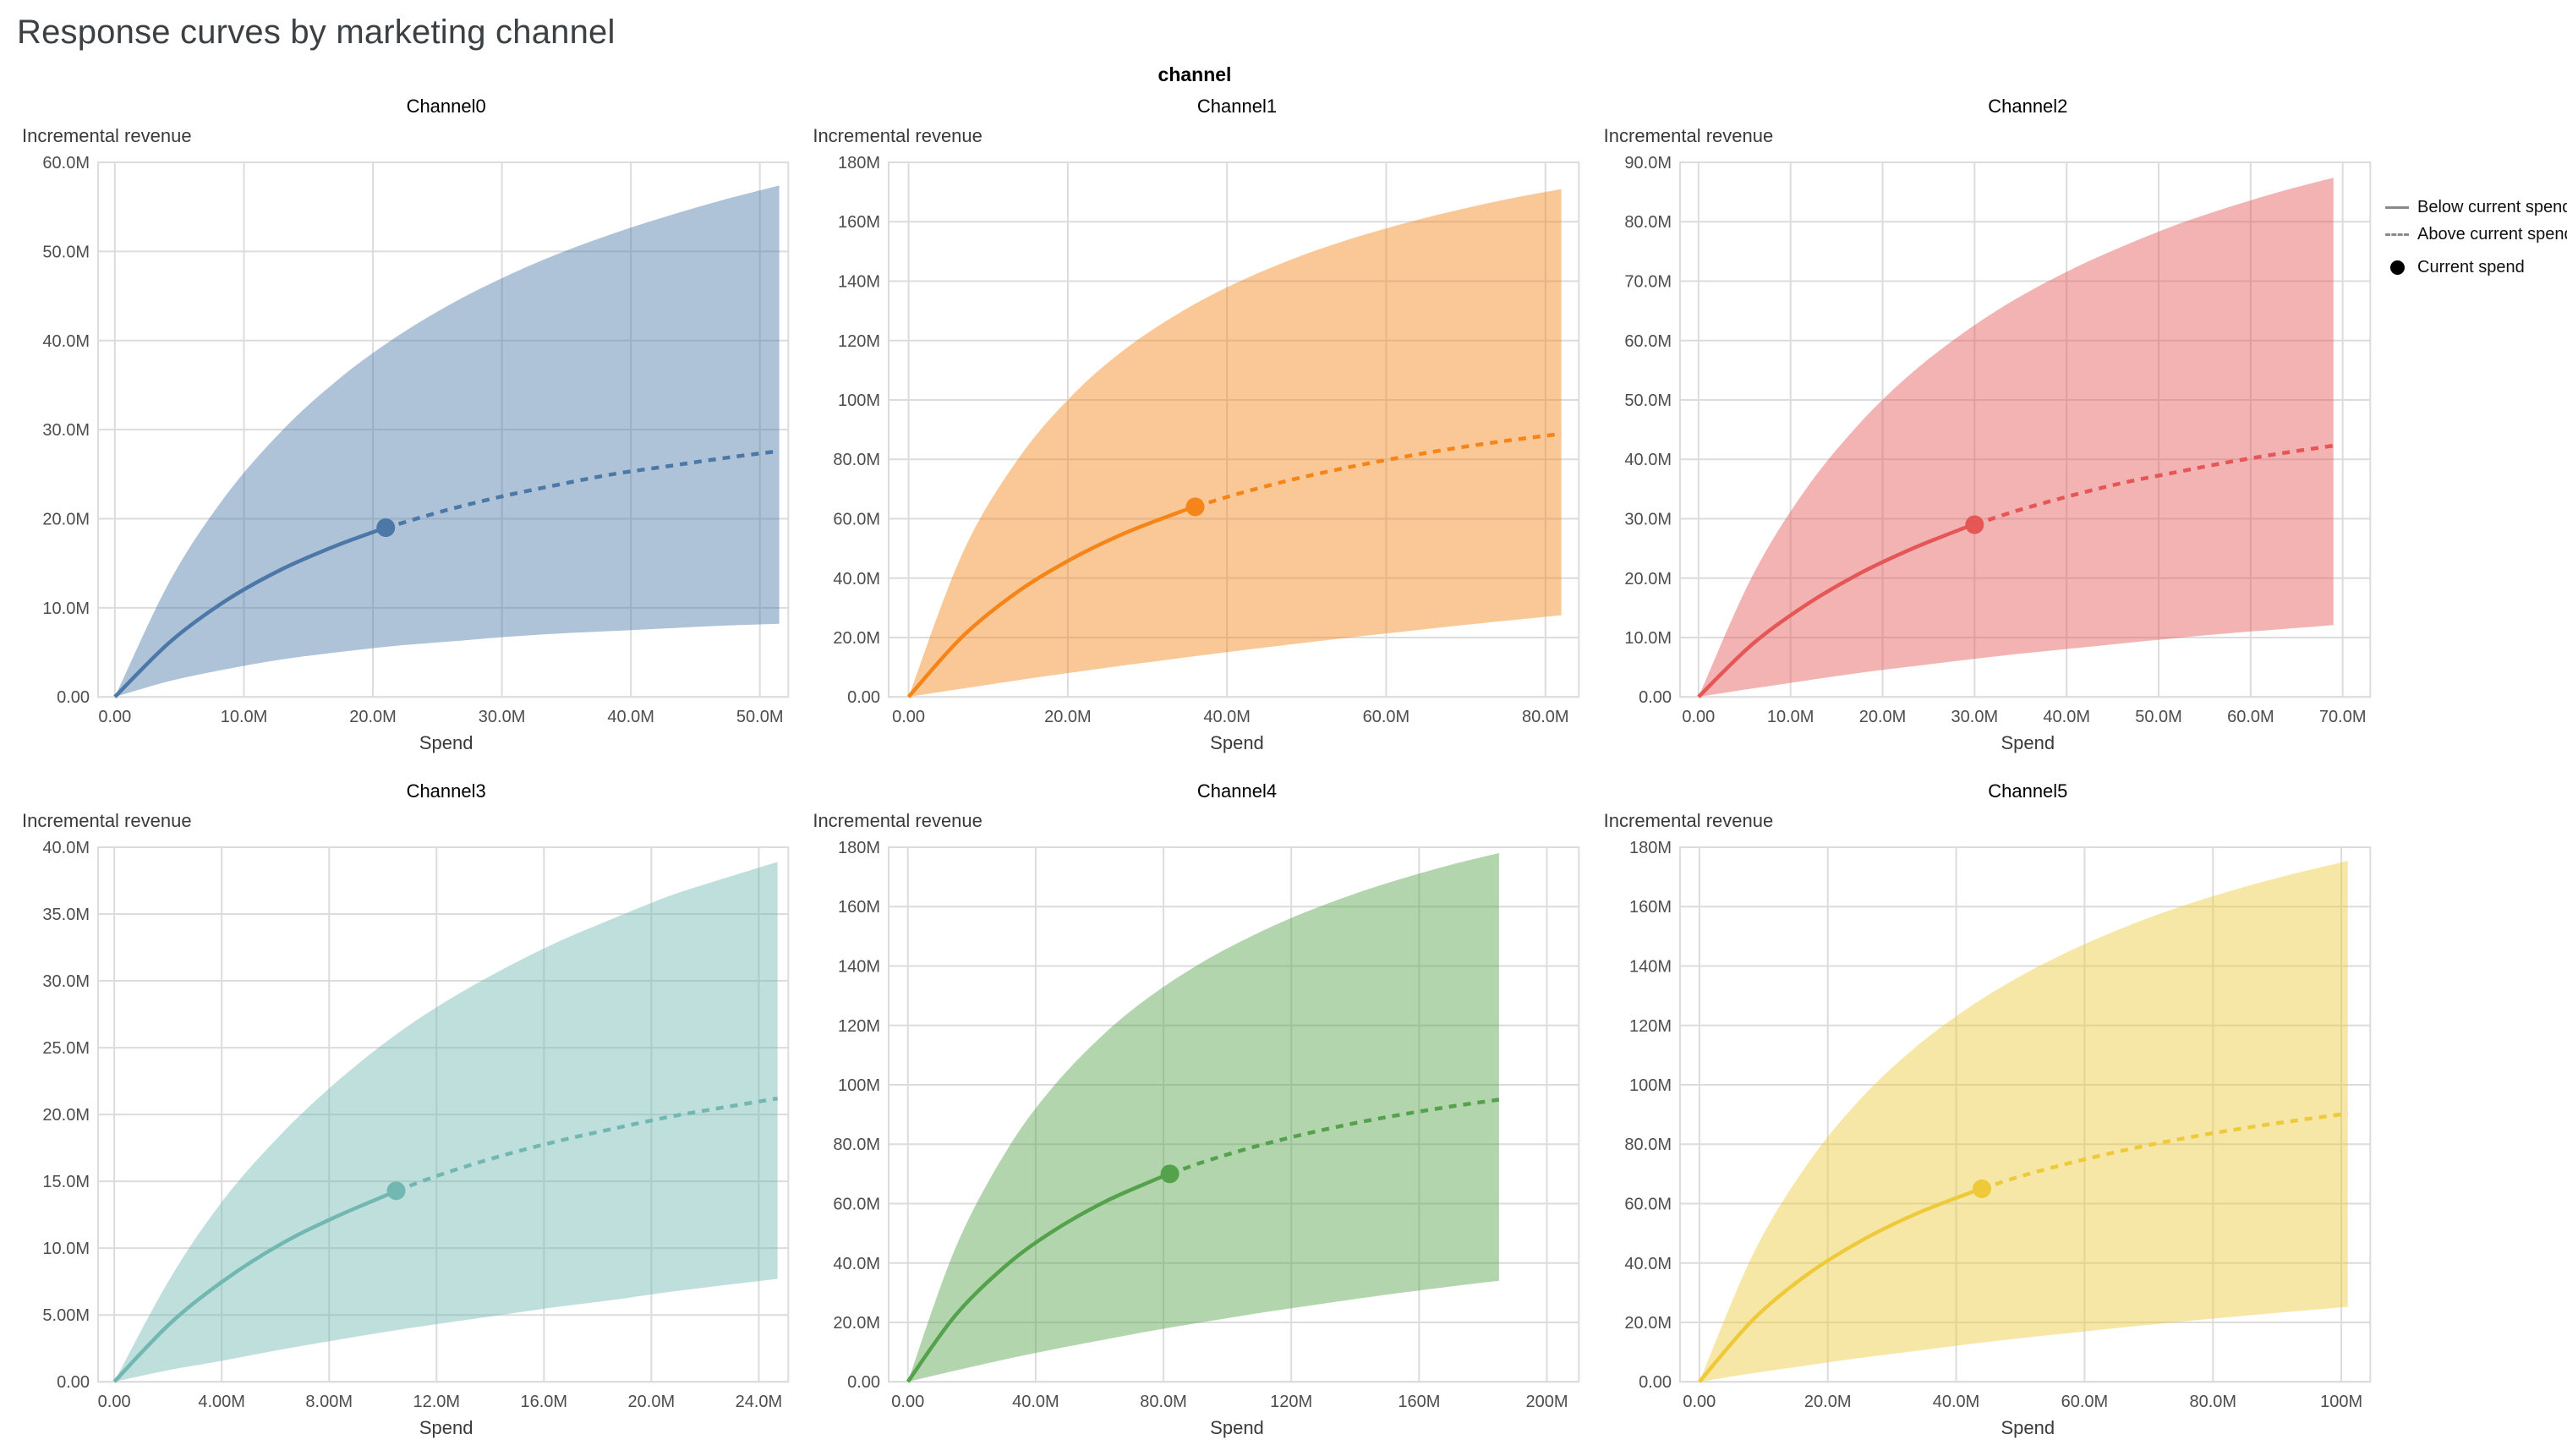  Describe the element at coordinates (221, 1402) in the screenshot. I see `x-tick-label: 4.00M` at that location.